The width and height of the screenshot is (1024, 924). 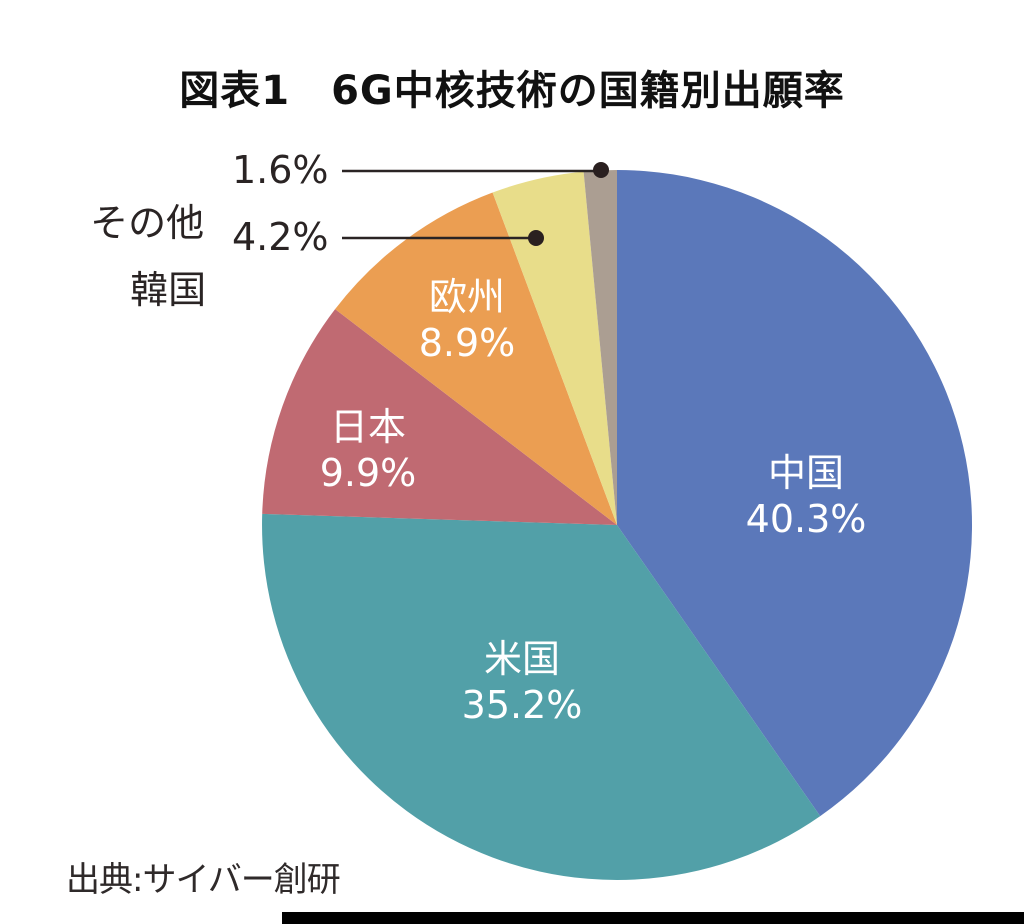 I want to click on label-usa: 米国 35.2%, so click(x=522, y=682).